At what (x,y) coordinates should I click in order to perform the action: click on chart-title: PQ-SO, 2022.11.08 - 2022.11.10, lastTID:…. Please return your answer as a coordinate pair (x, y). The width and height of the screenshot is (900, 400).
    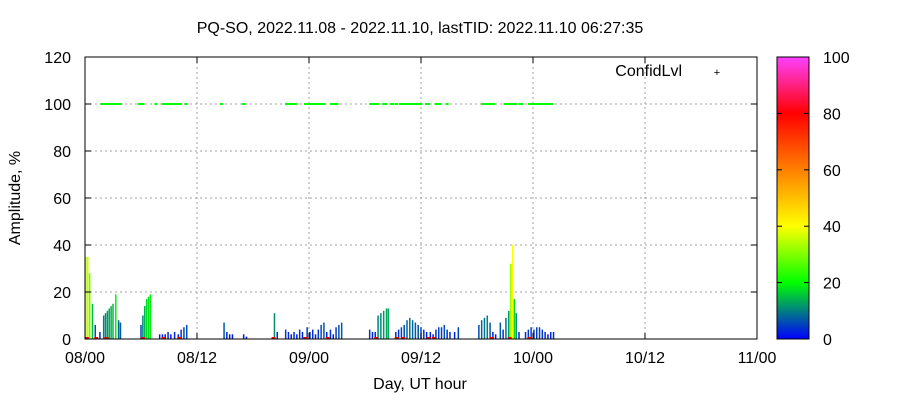
    Looking at the image, I should click on (420, 28).